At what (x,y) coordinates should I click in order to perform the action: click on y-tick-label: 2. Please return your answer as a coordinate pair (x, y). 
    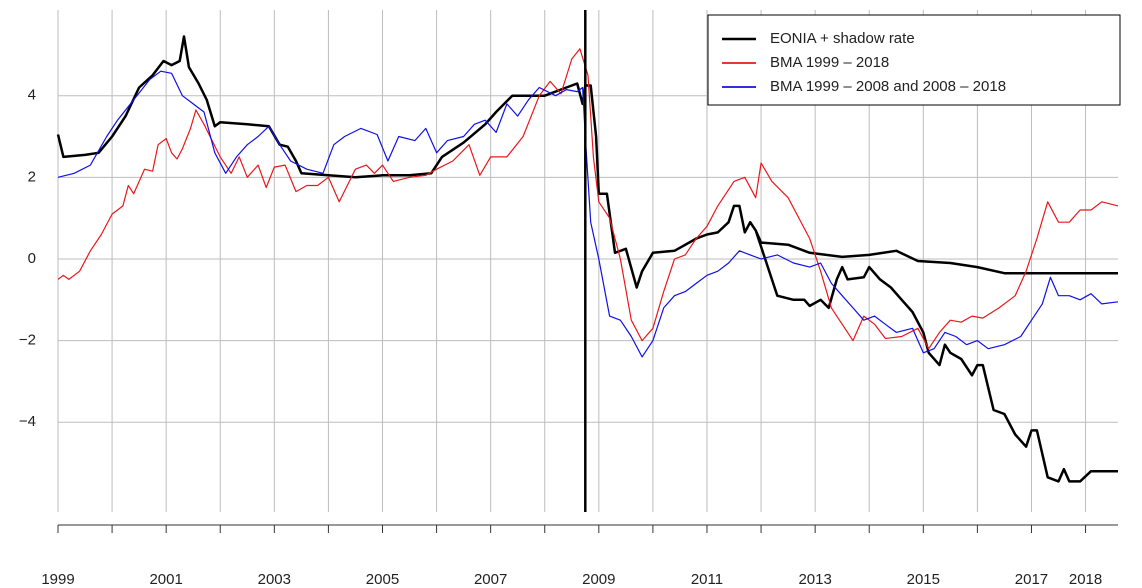
    Looking at the image, I should click on (32, 176).